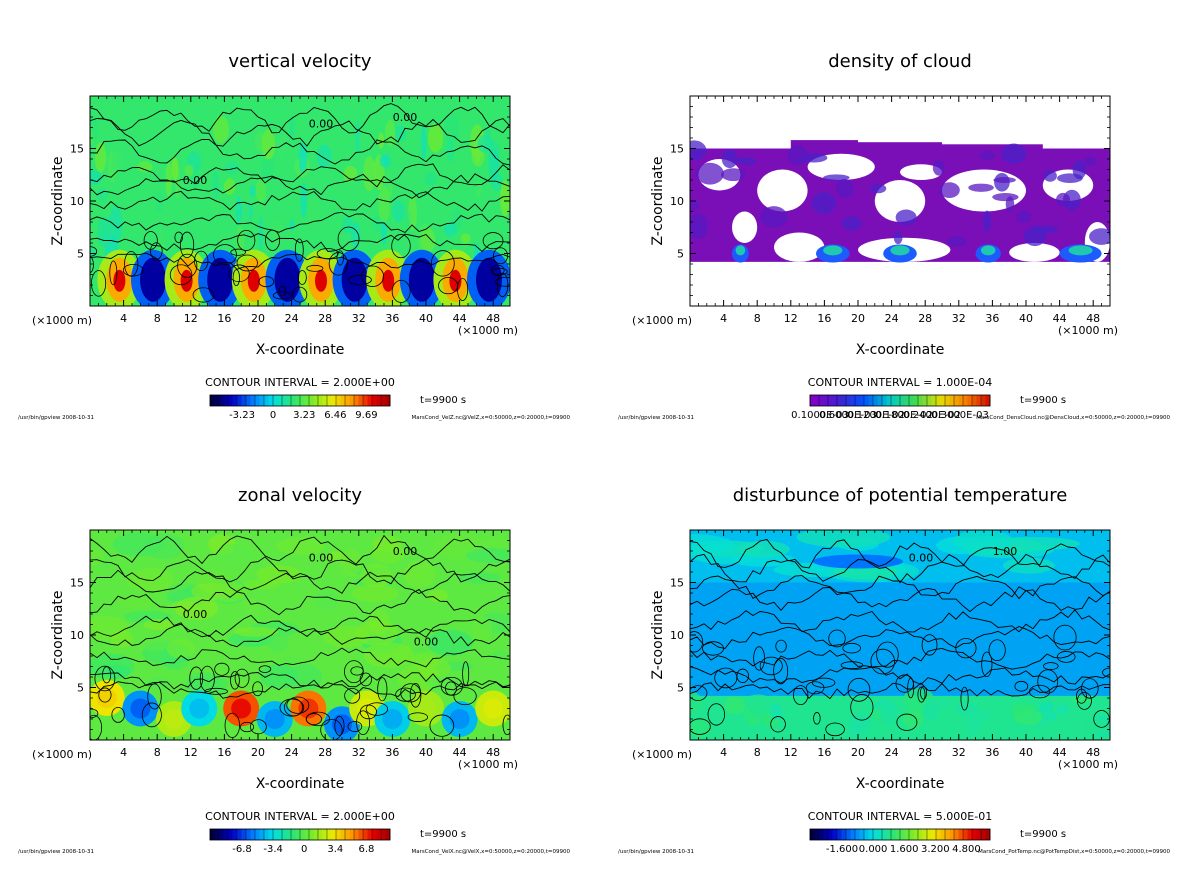 The image size is (1200, 872). Describe the element at coordinates (300, 382) in the screenshot. I see `contour-interval: CONTOUR INTERVAL = 2.000E+00` at that location.